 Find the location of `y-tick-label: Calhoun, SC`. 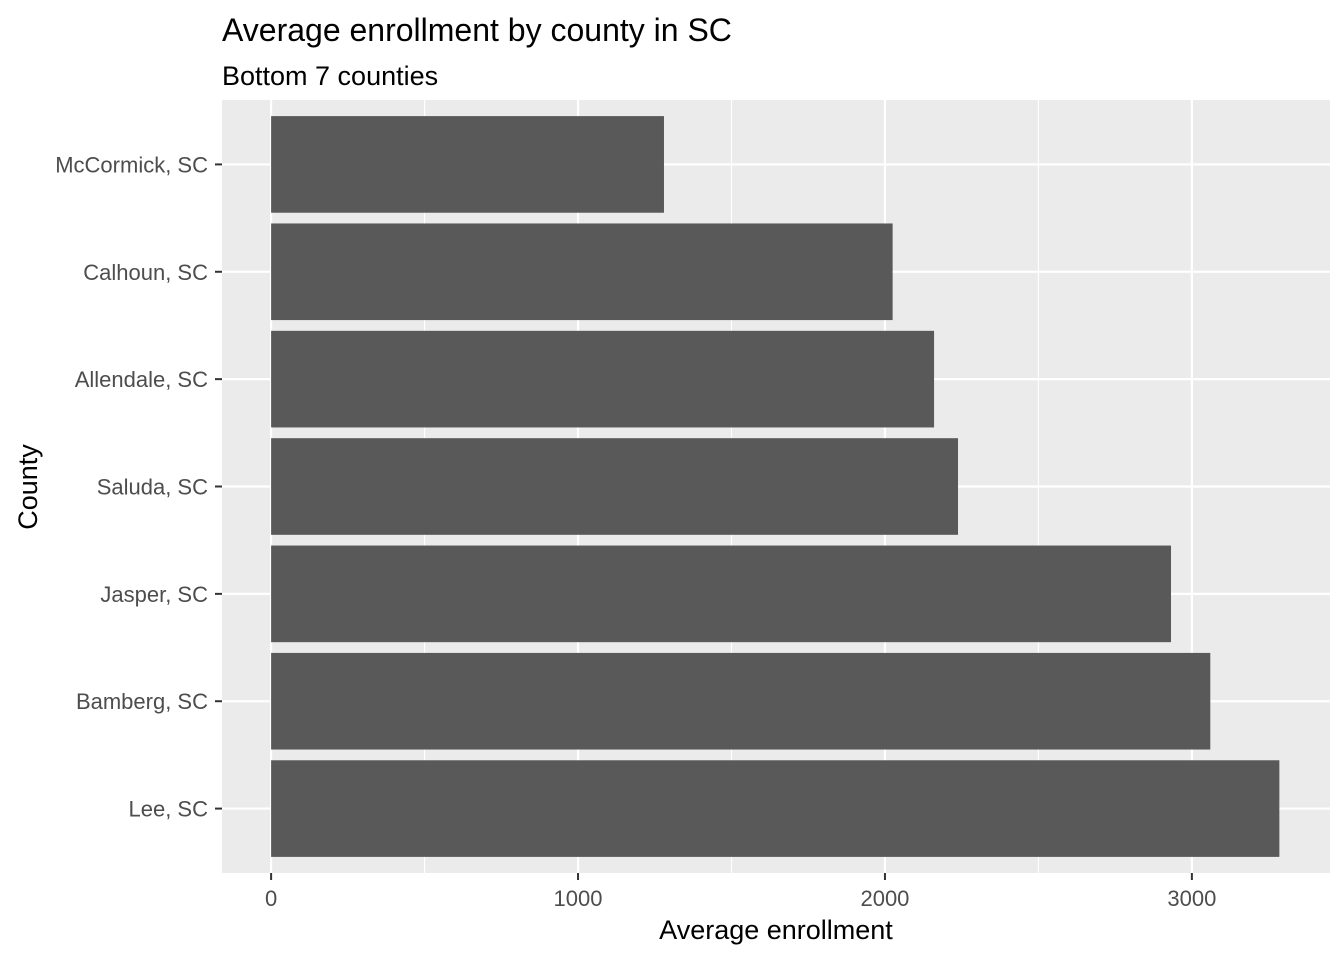

y-tick-label: Calhoun, SC is located at coordinates (145, 272).